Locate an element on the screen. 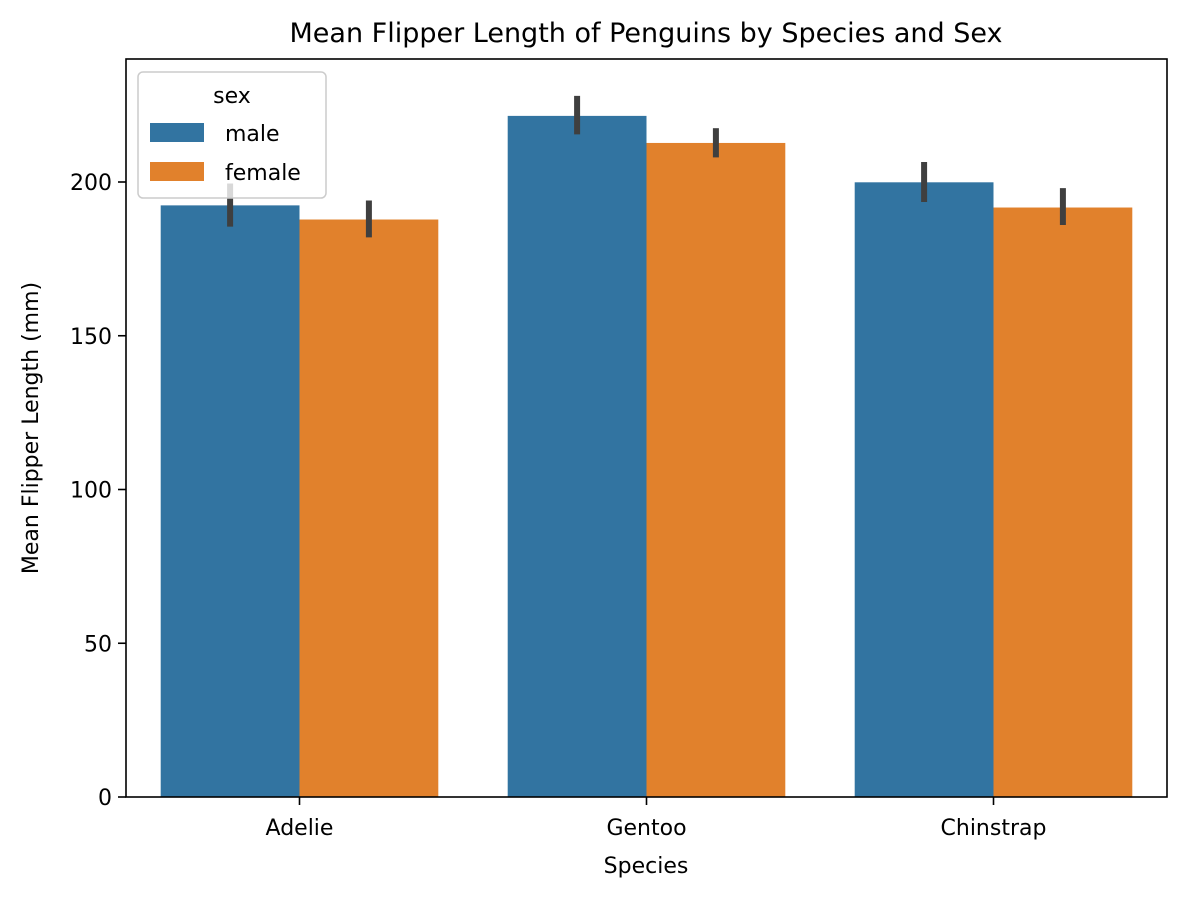 Image resolution: width=1186 pixels, height=898 pixels. y-tick-label: 150 is located at coordinates (91, 337).